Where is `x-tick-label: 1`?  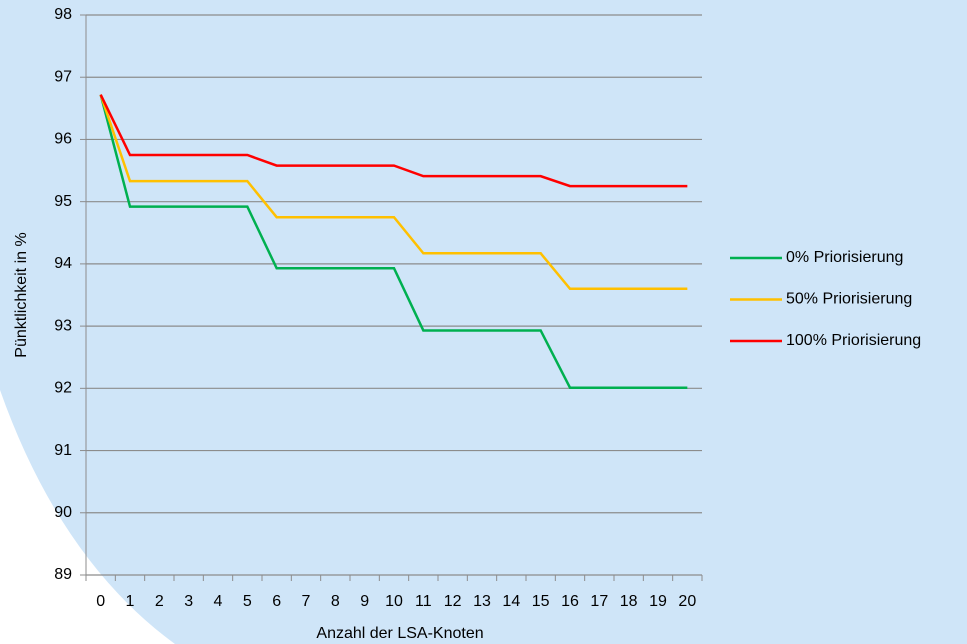 x-tick-label: 1 is located at coordinates (130, 601).